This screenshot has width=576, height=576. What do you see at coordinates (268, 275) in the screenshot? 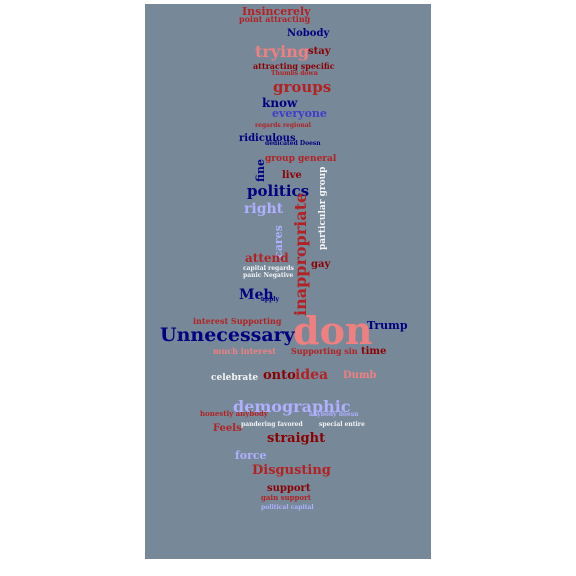
I see `word-panic-negative: panic Negative` at bounding box center [268, 275].